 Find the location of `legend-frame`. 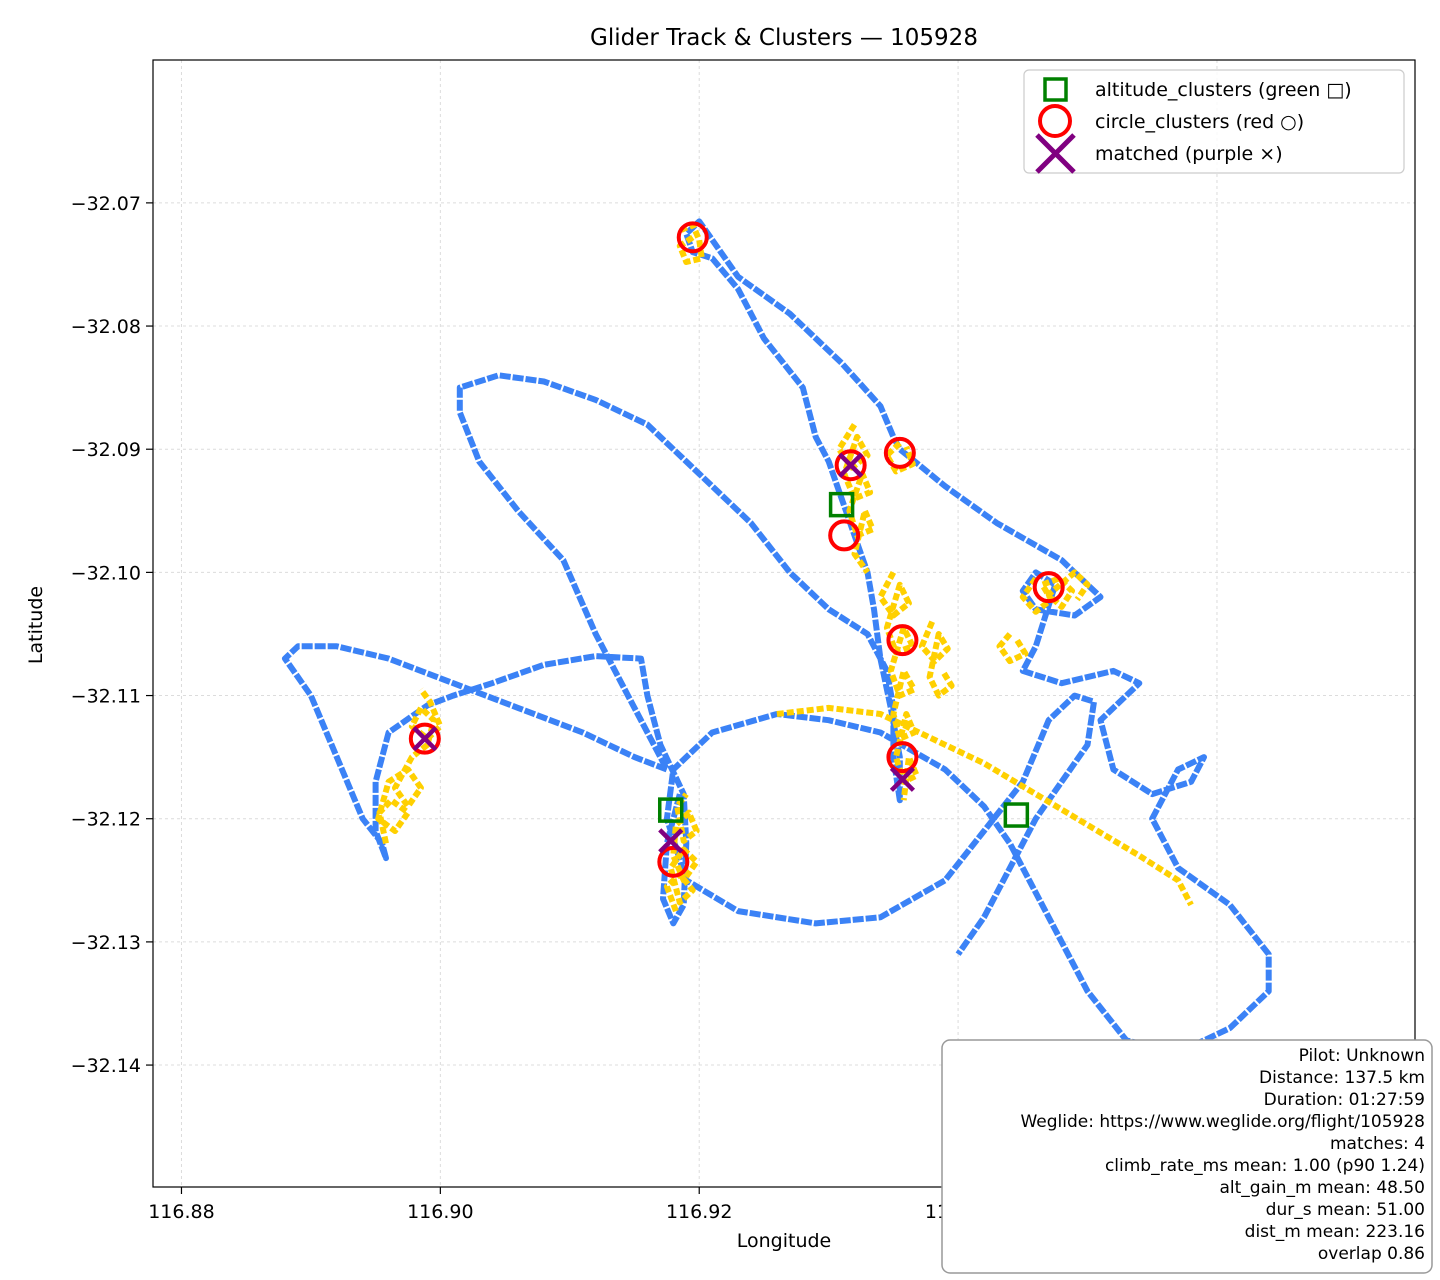

legend-frame is located at coordinates (1214, 121).